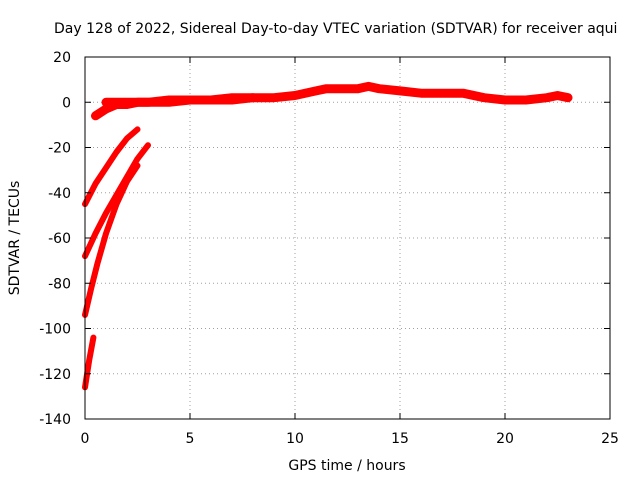  I want to click on x-tick-label: 15, so click(400, 439).